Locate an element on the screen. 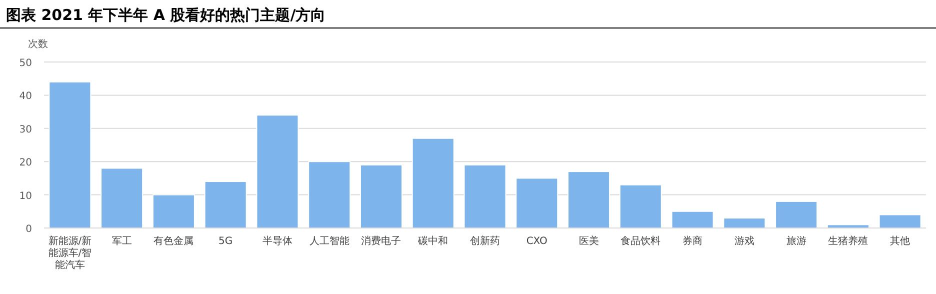 This screenshot has width=936, height=294. x-tick-label: 有色金属 is located at coordinates (174, 241).